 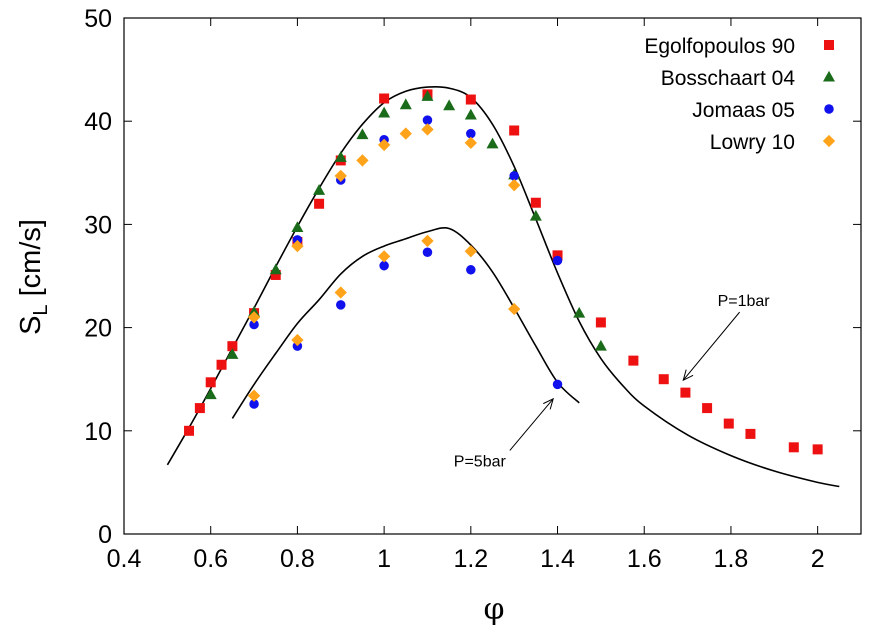 What do you see at coordinates (728, 78) in the screenshot?
I see `legend-label: Bosschaart 04` at bounding box center [728, 78].